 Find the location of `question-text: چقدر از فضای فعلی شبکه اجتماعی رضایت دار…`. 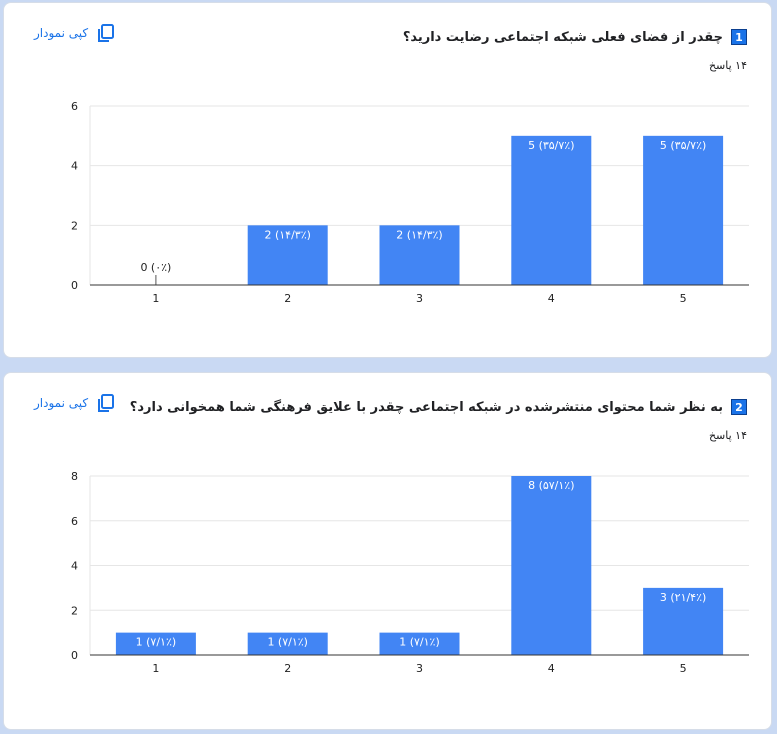

question-text: چقدر از فضای فعلی شبکه اجتماعی رضایت دار… is located at coordinates (562, 37).